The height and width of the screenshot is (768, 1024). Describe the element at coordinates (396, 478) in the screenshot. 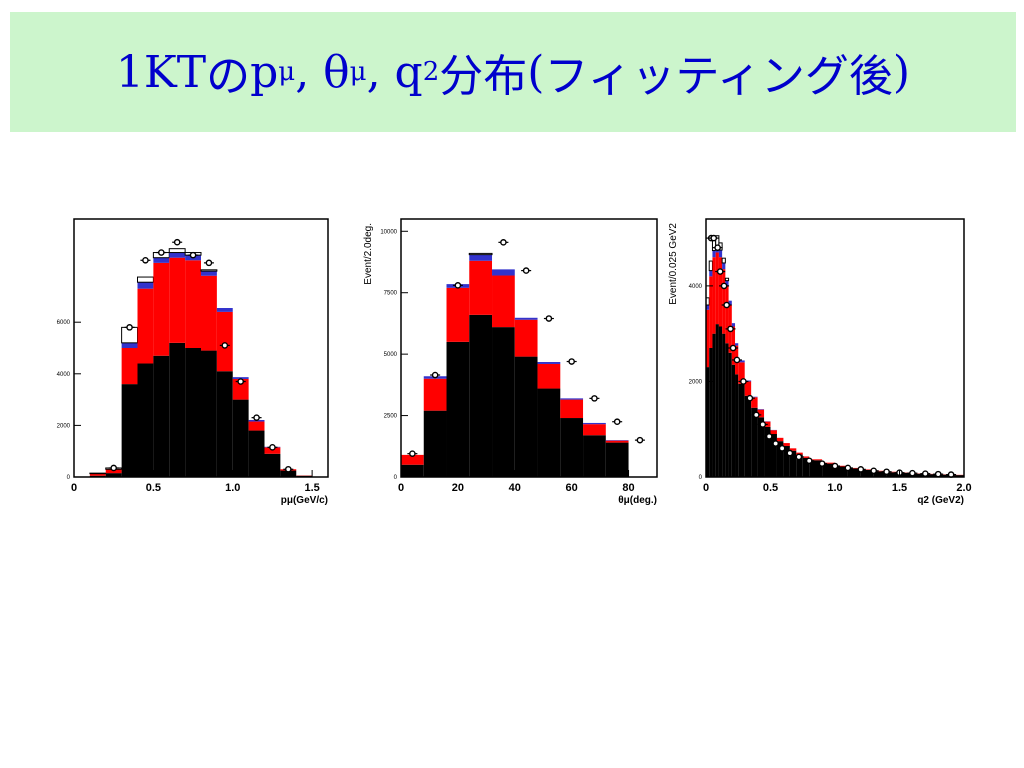

I see `y-tick-label: 0` at that location.